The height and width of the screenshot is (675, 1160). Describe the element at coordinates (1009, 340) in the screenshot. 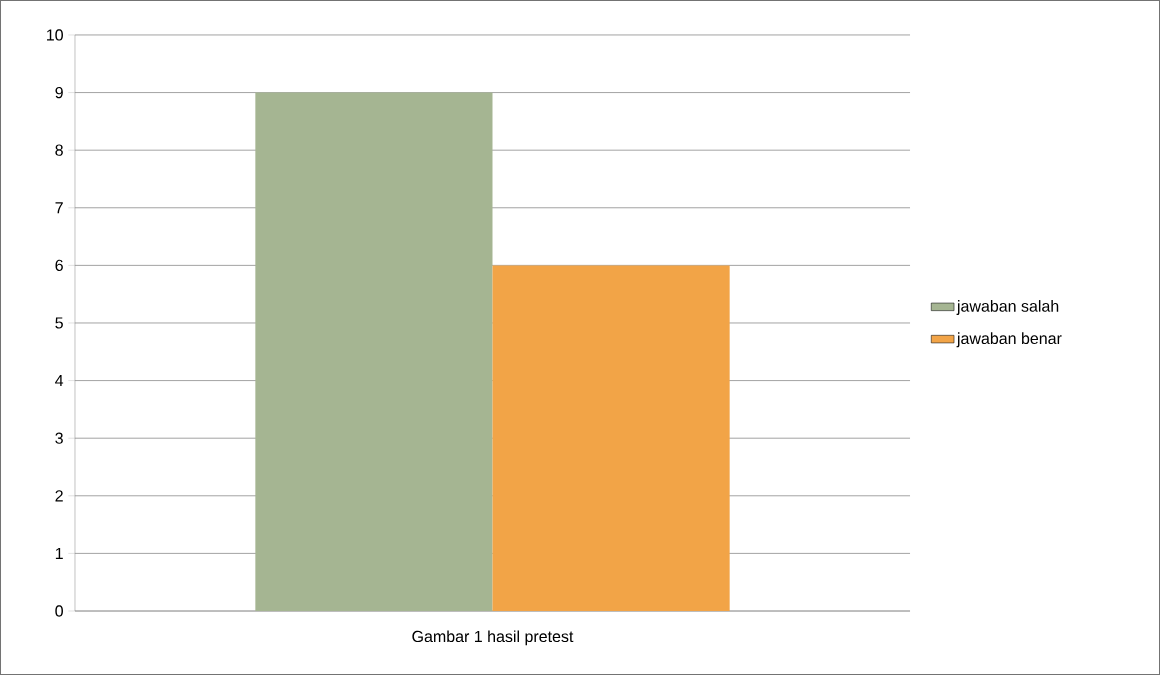

I see `legend-label: jawaban benar` at that location.